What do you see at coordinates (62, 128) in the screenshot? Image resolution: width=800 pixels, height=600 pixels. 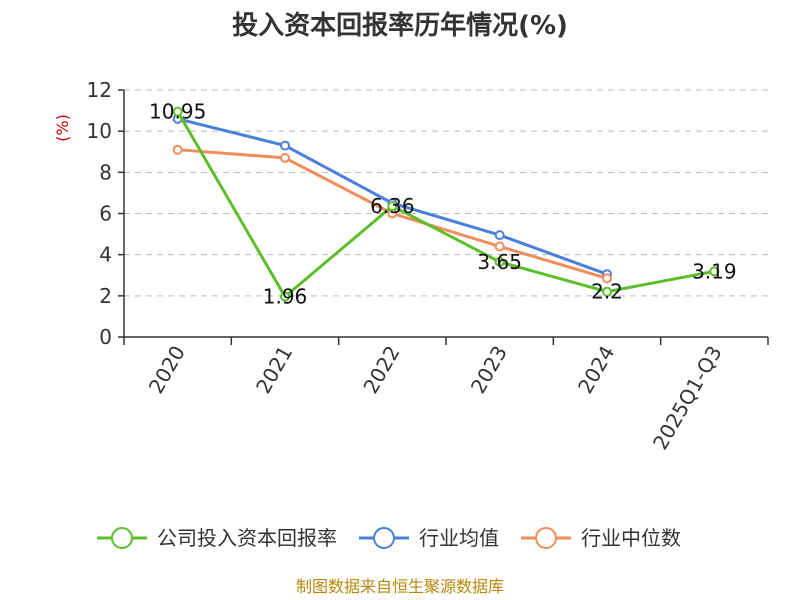 I see `y-axis-label: (%)` at bounding box center [62, 128].